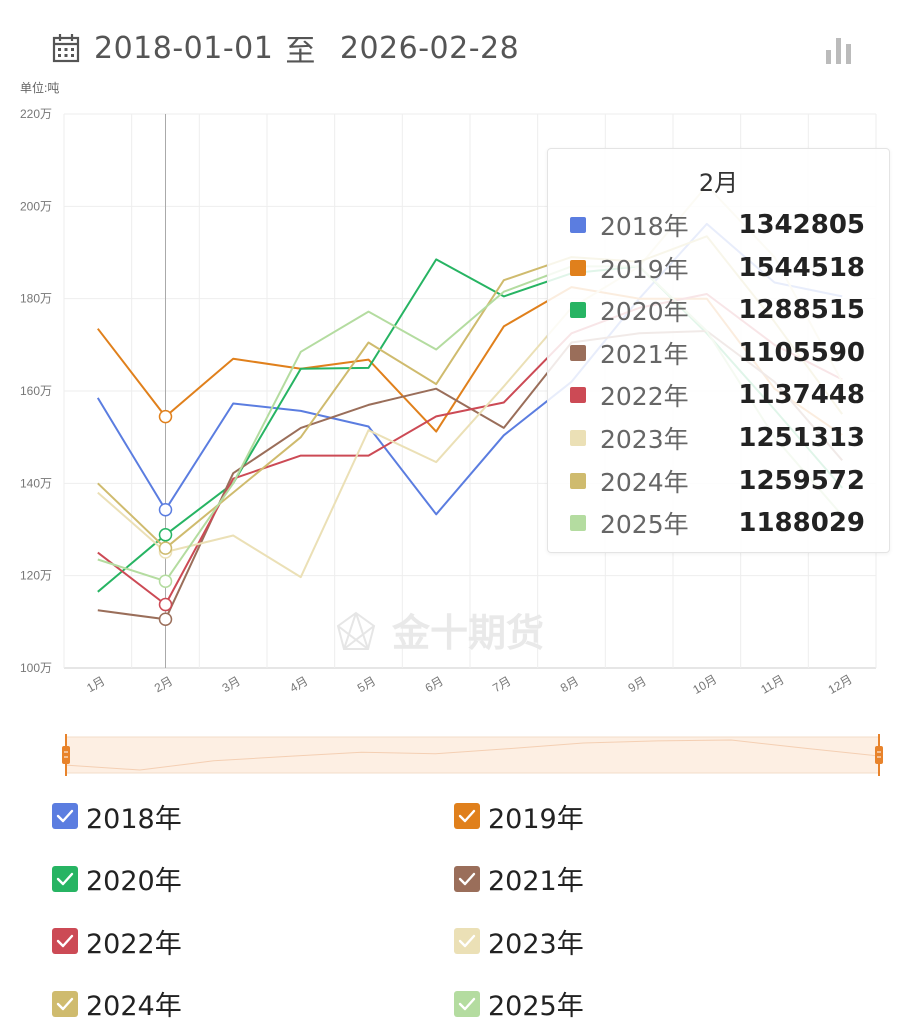  I want to click on y-axis: 100万 120万 140万 160万 180万 200万 220万, so click(36, 391).